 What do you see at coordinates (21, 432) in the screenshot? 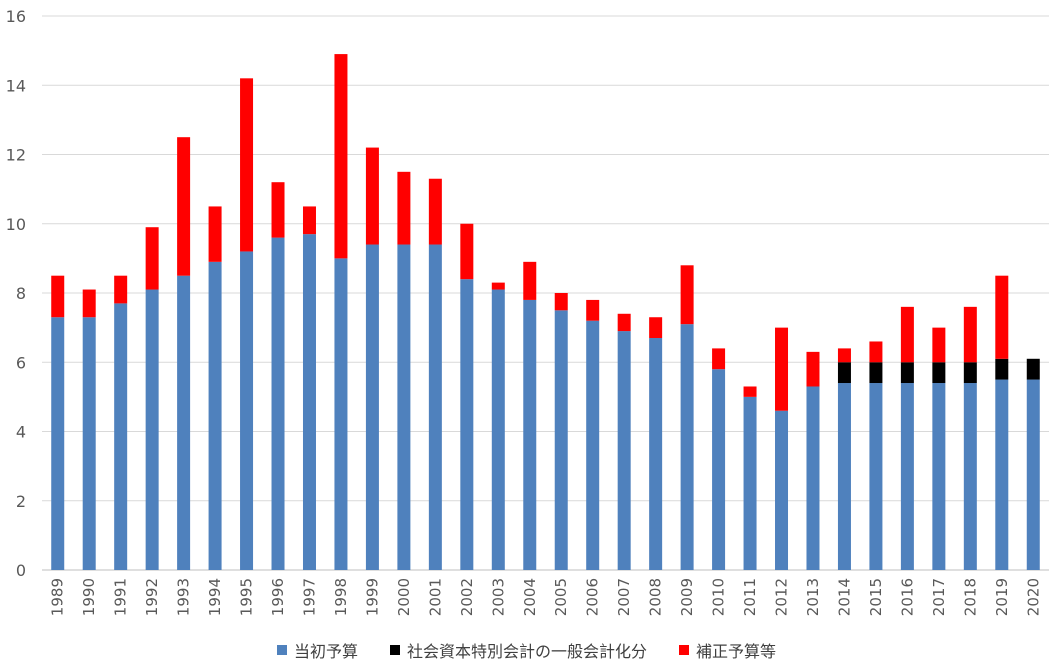
I see `y-tick-label: 4` at bounding box center [21, 432].